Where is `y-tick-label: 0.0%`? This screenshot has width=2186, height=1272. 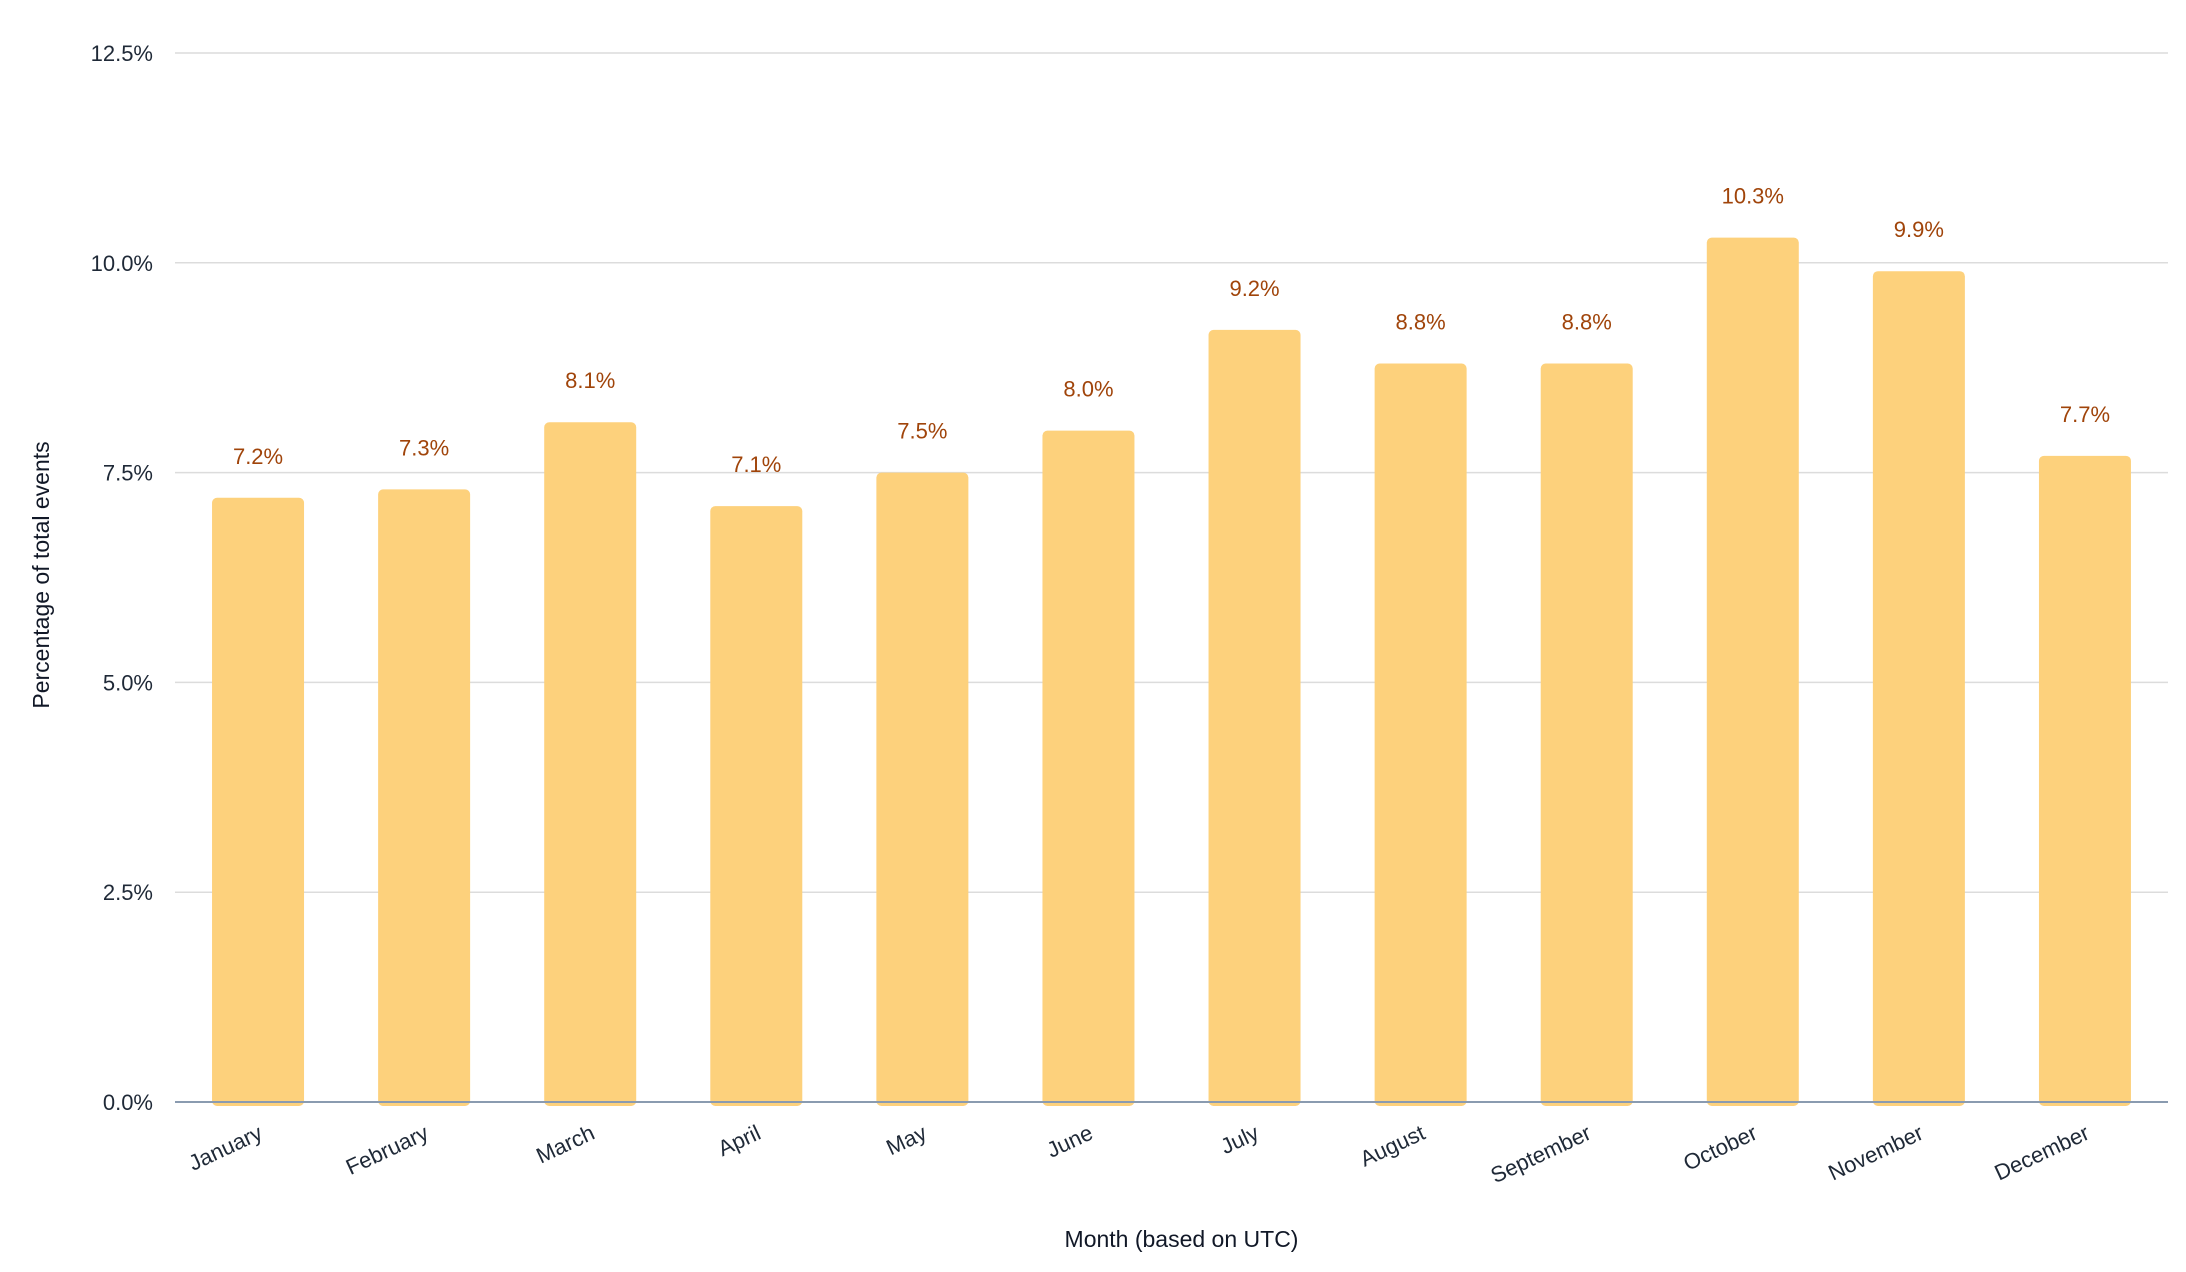 y-tick-label: 0.0% is located at coordinates (128, 1102).